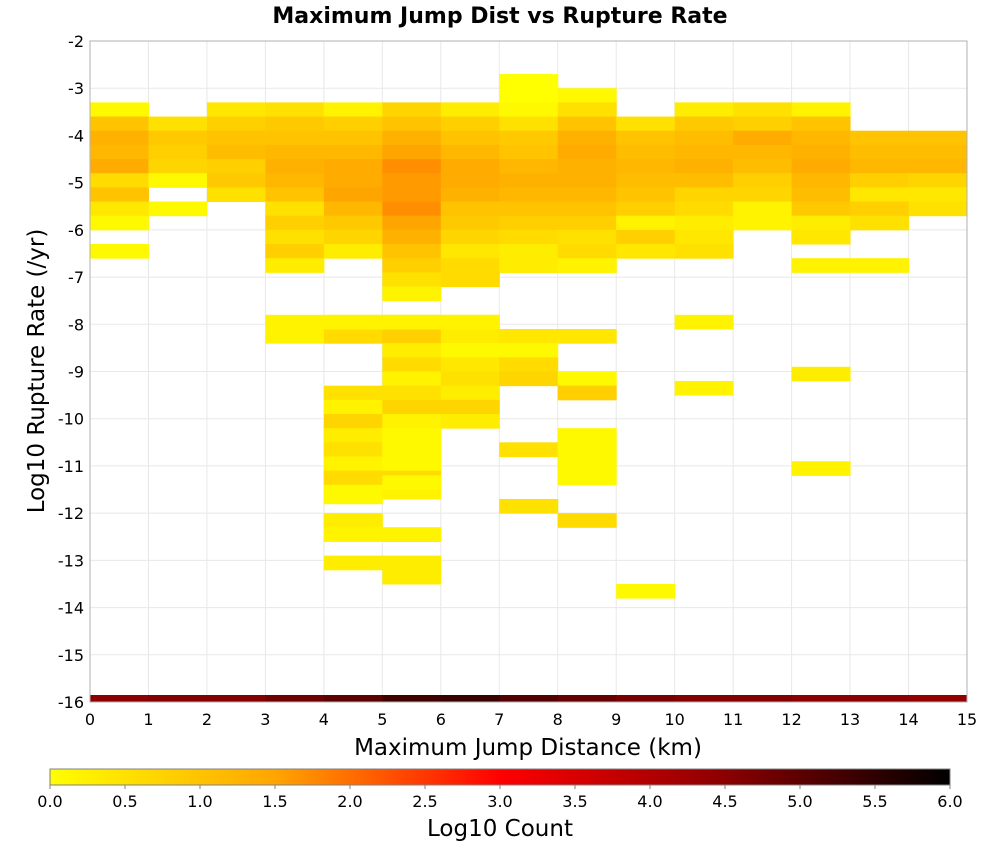 The image size is (1000, 850). Describe the element at coordinates (76, 41) in the screenshot. I see `y-tick-label: -2` at that location.